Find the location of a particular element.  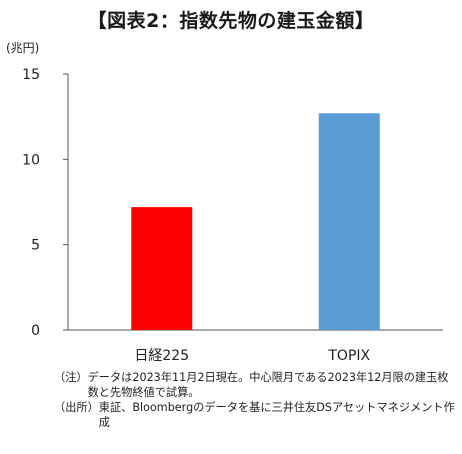

source-text: 東証、Bloombergのデータを基に三井住友DSアセットマネジメント作成 is located at coordinates (276, 415).